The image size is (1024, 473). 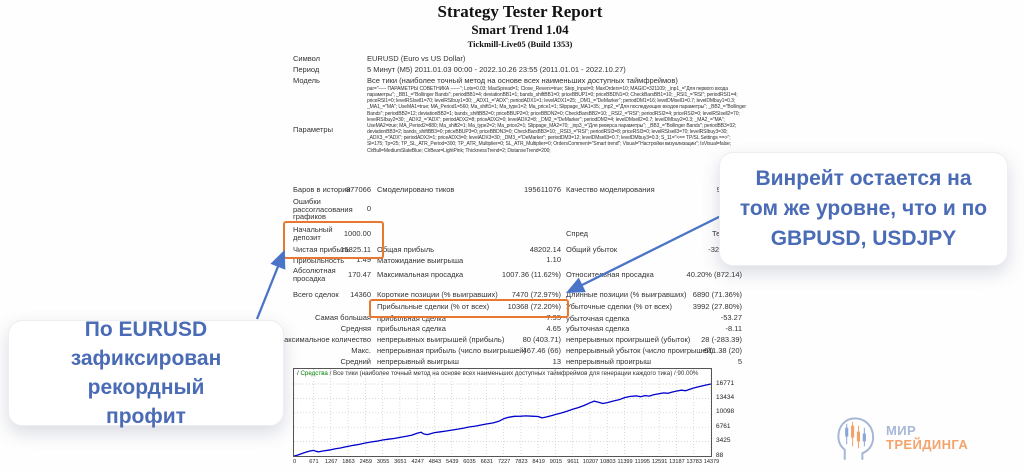 I want to click on y-axis-label: 6761, so click(x=723, y=426).